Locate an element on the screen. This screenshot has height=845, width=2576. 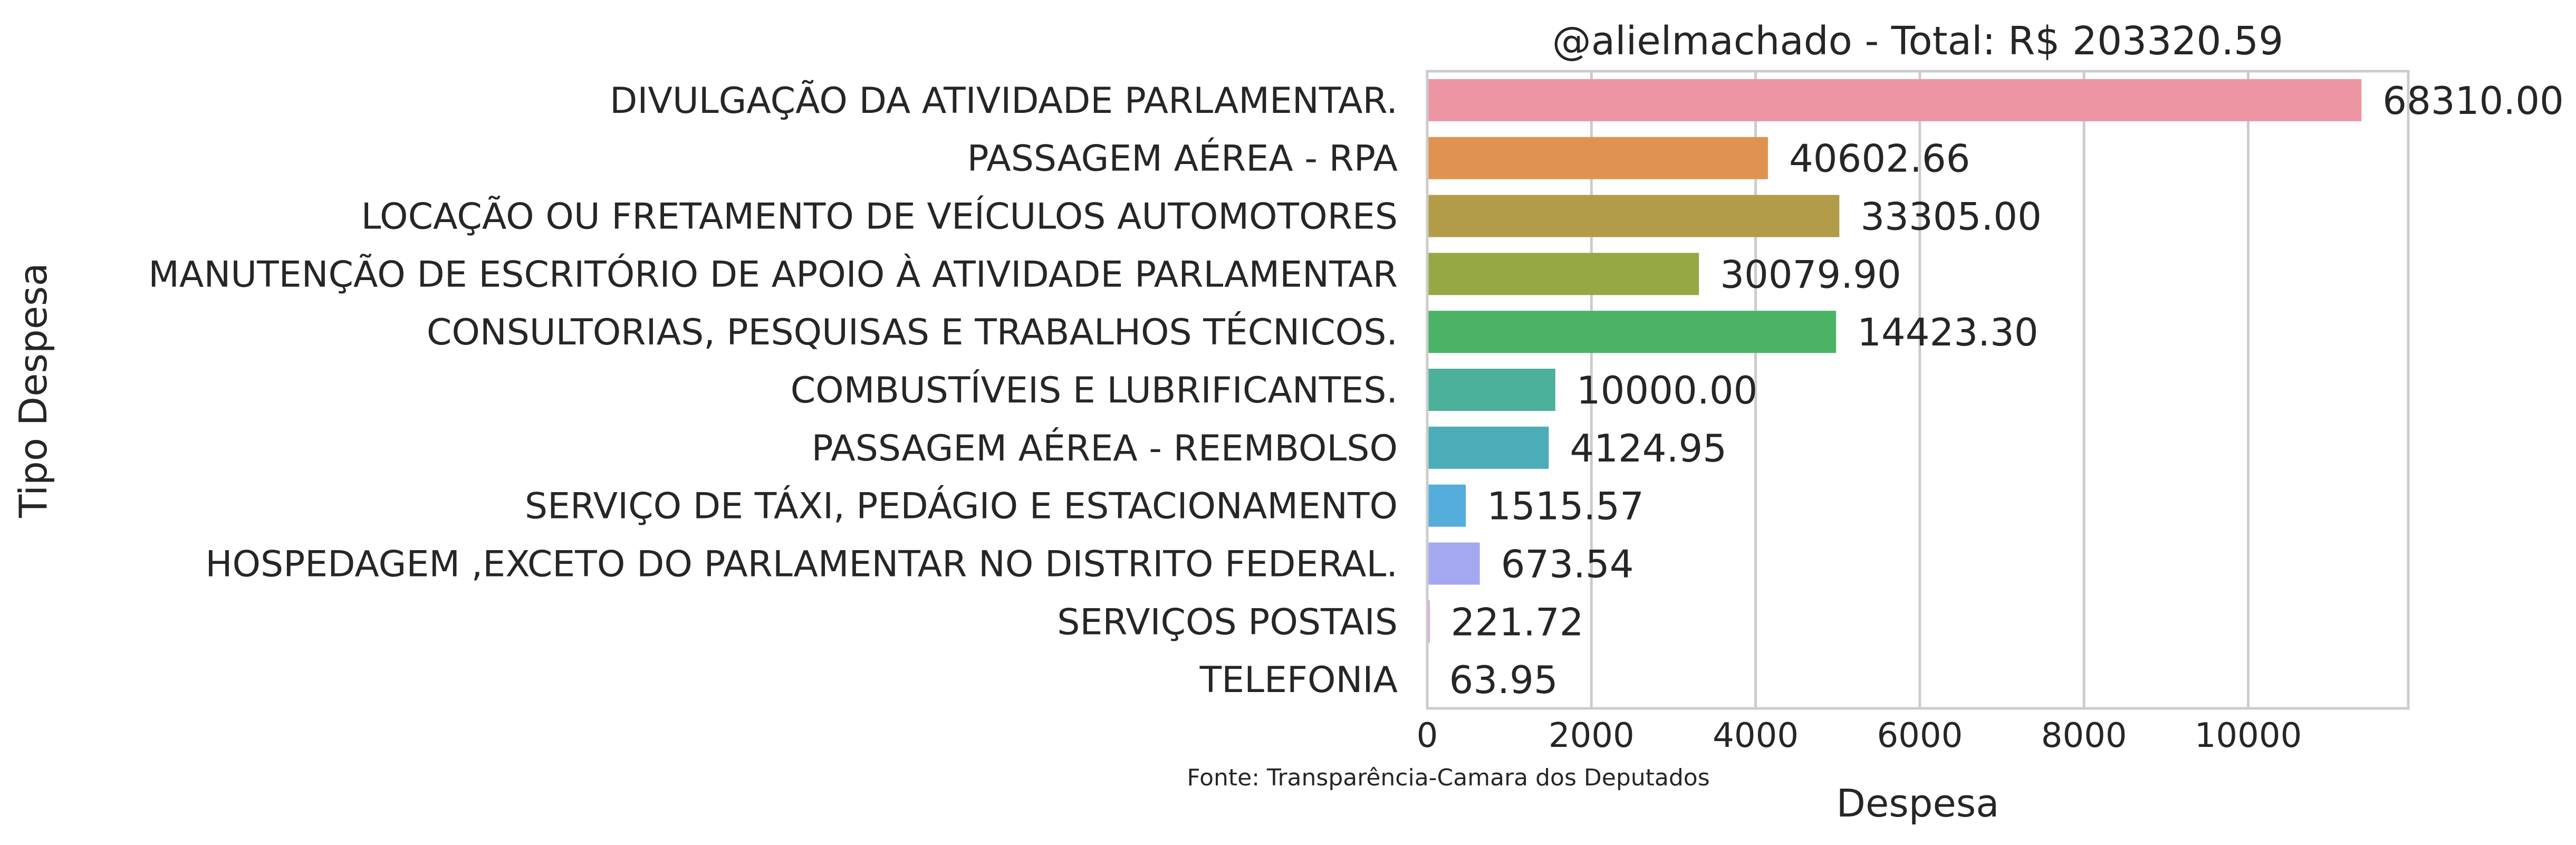
value-label-1: 40602.66 is located at coordinates (1880, 159).